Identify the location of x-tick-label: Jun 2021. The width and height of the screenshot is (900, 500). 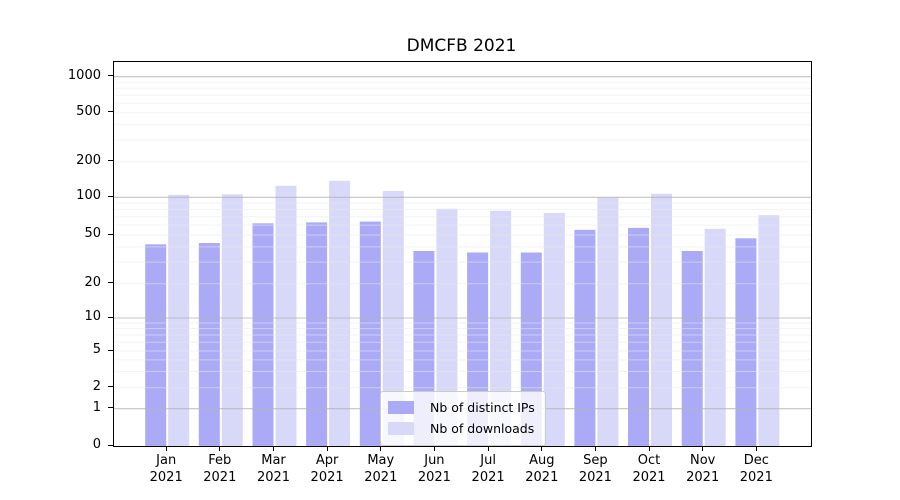
(434, 469).